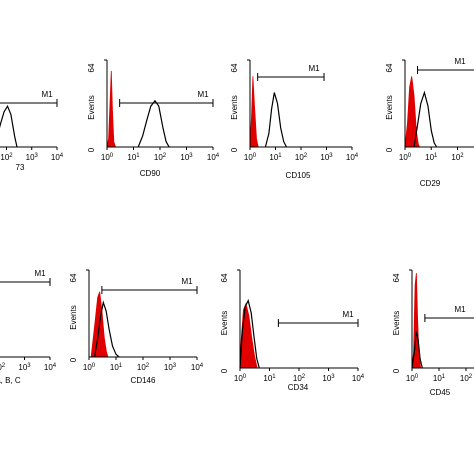  Describe the element at coordinates (136, 327) in the screenshot. I see `histogram-panel: Events 64 0 100 101 102 103 104 M1 CD146` at that location.